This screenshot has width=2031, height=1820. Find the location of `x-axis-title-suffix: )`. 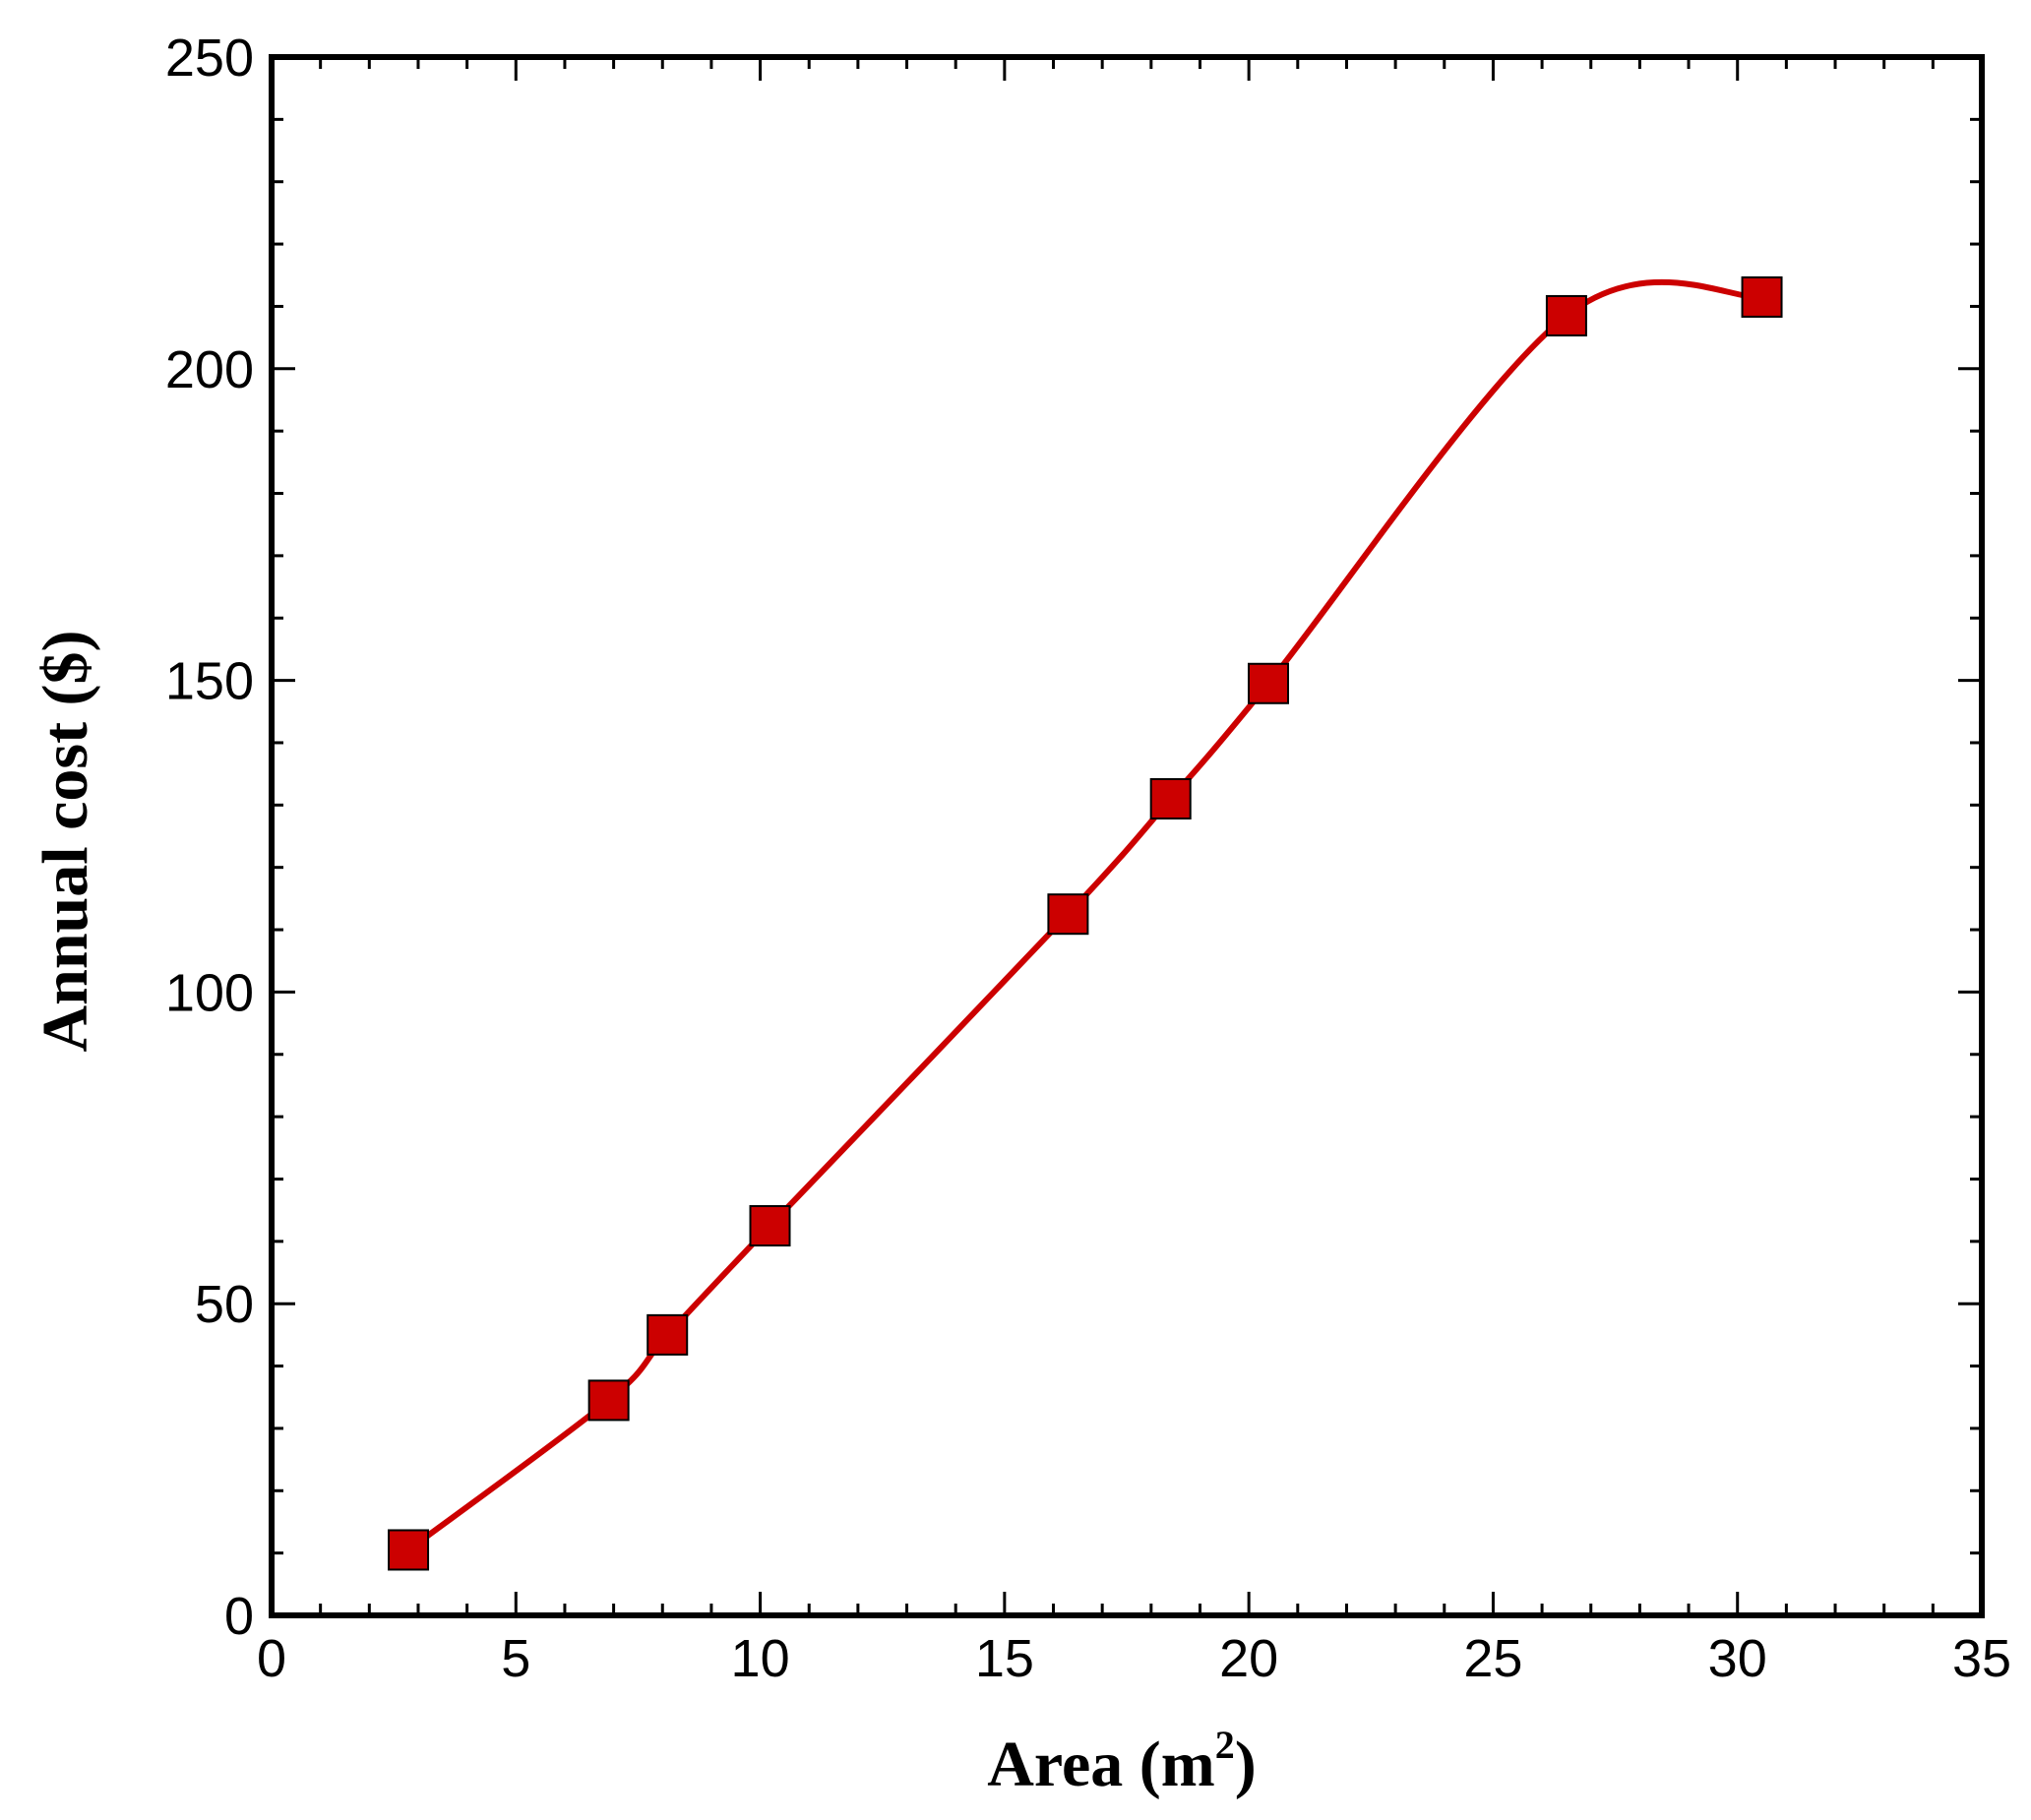

x-axis-title-suffix: ) is located at coordinates (1246, 1764).